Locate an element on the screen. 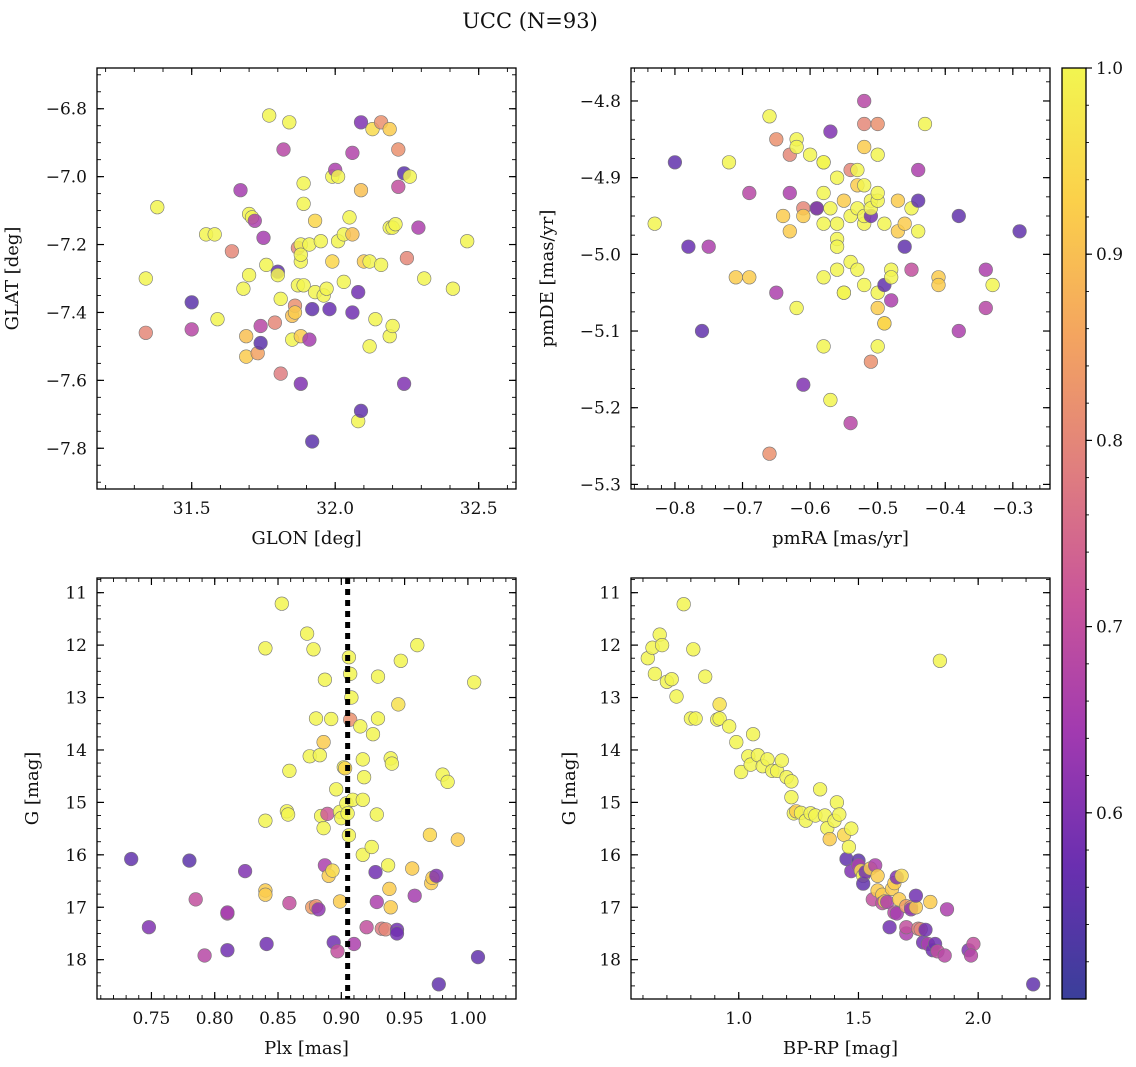 The height and width of the screenshot is (1067, 1136). plot-frame is located at coordinates (306, 278).